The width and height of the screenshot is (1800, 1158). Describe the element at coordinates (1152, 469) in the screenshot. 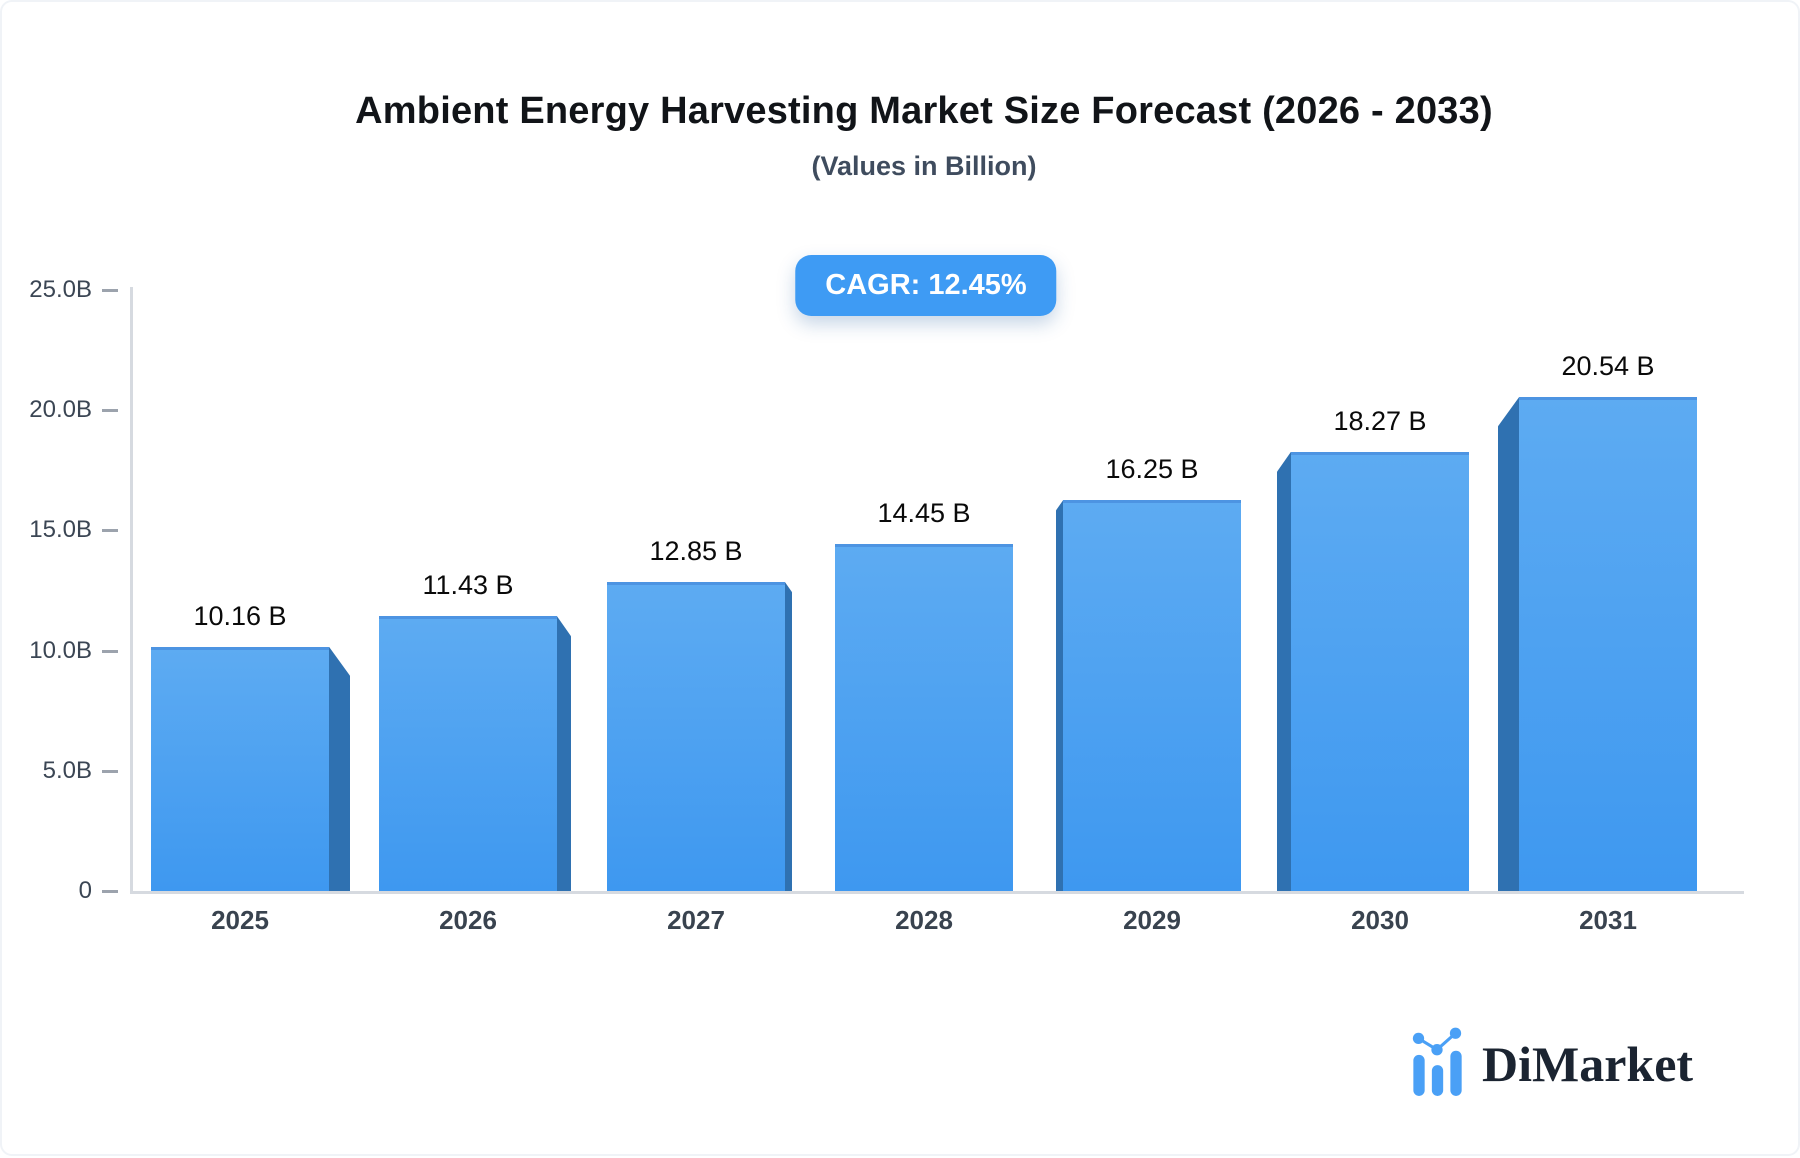

I see `bar-value-label: 16.25 B` at that location.